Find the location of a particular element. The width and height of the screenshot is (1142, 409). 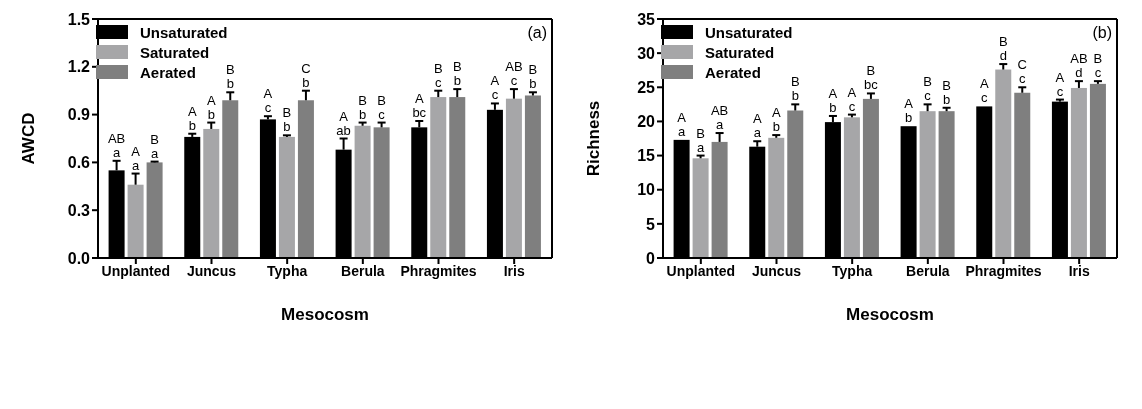

data-label: C b is located at coordinates (306, 75).